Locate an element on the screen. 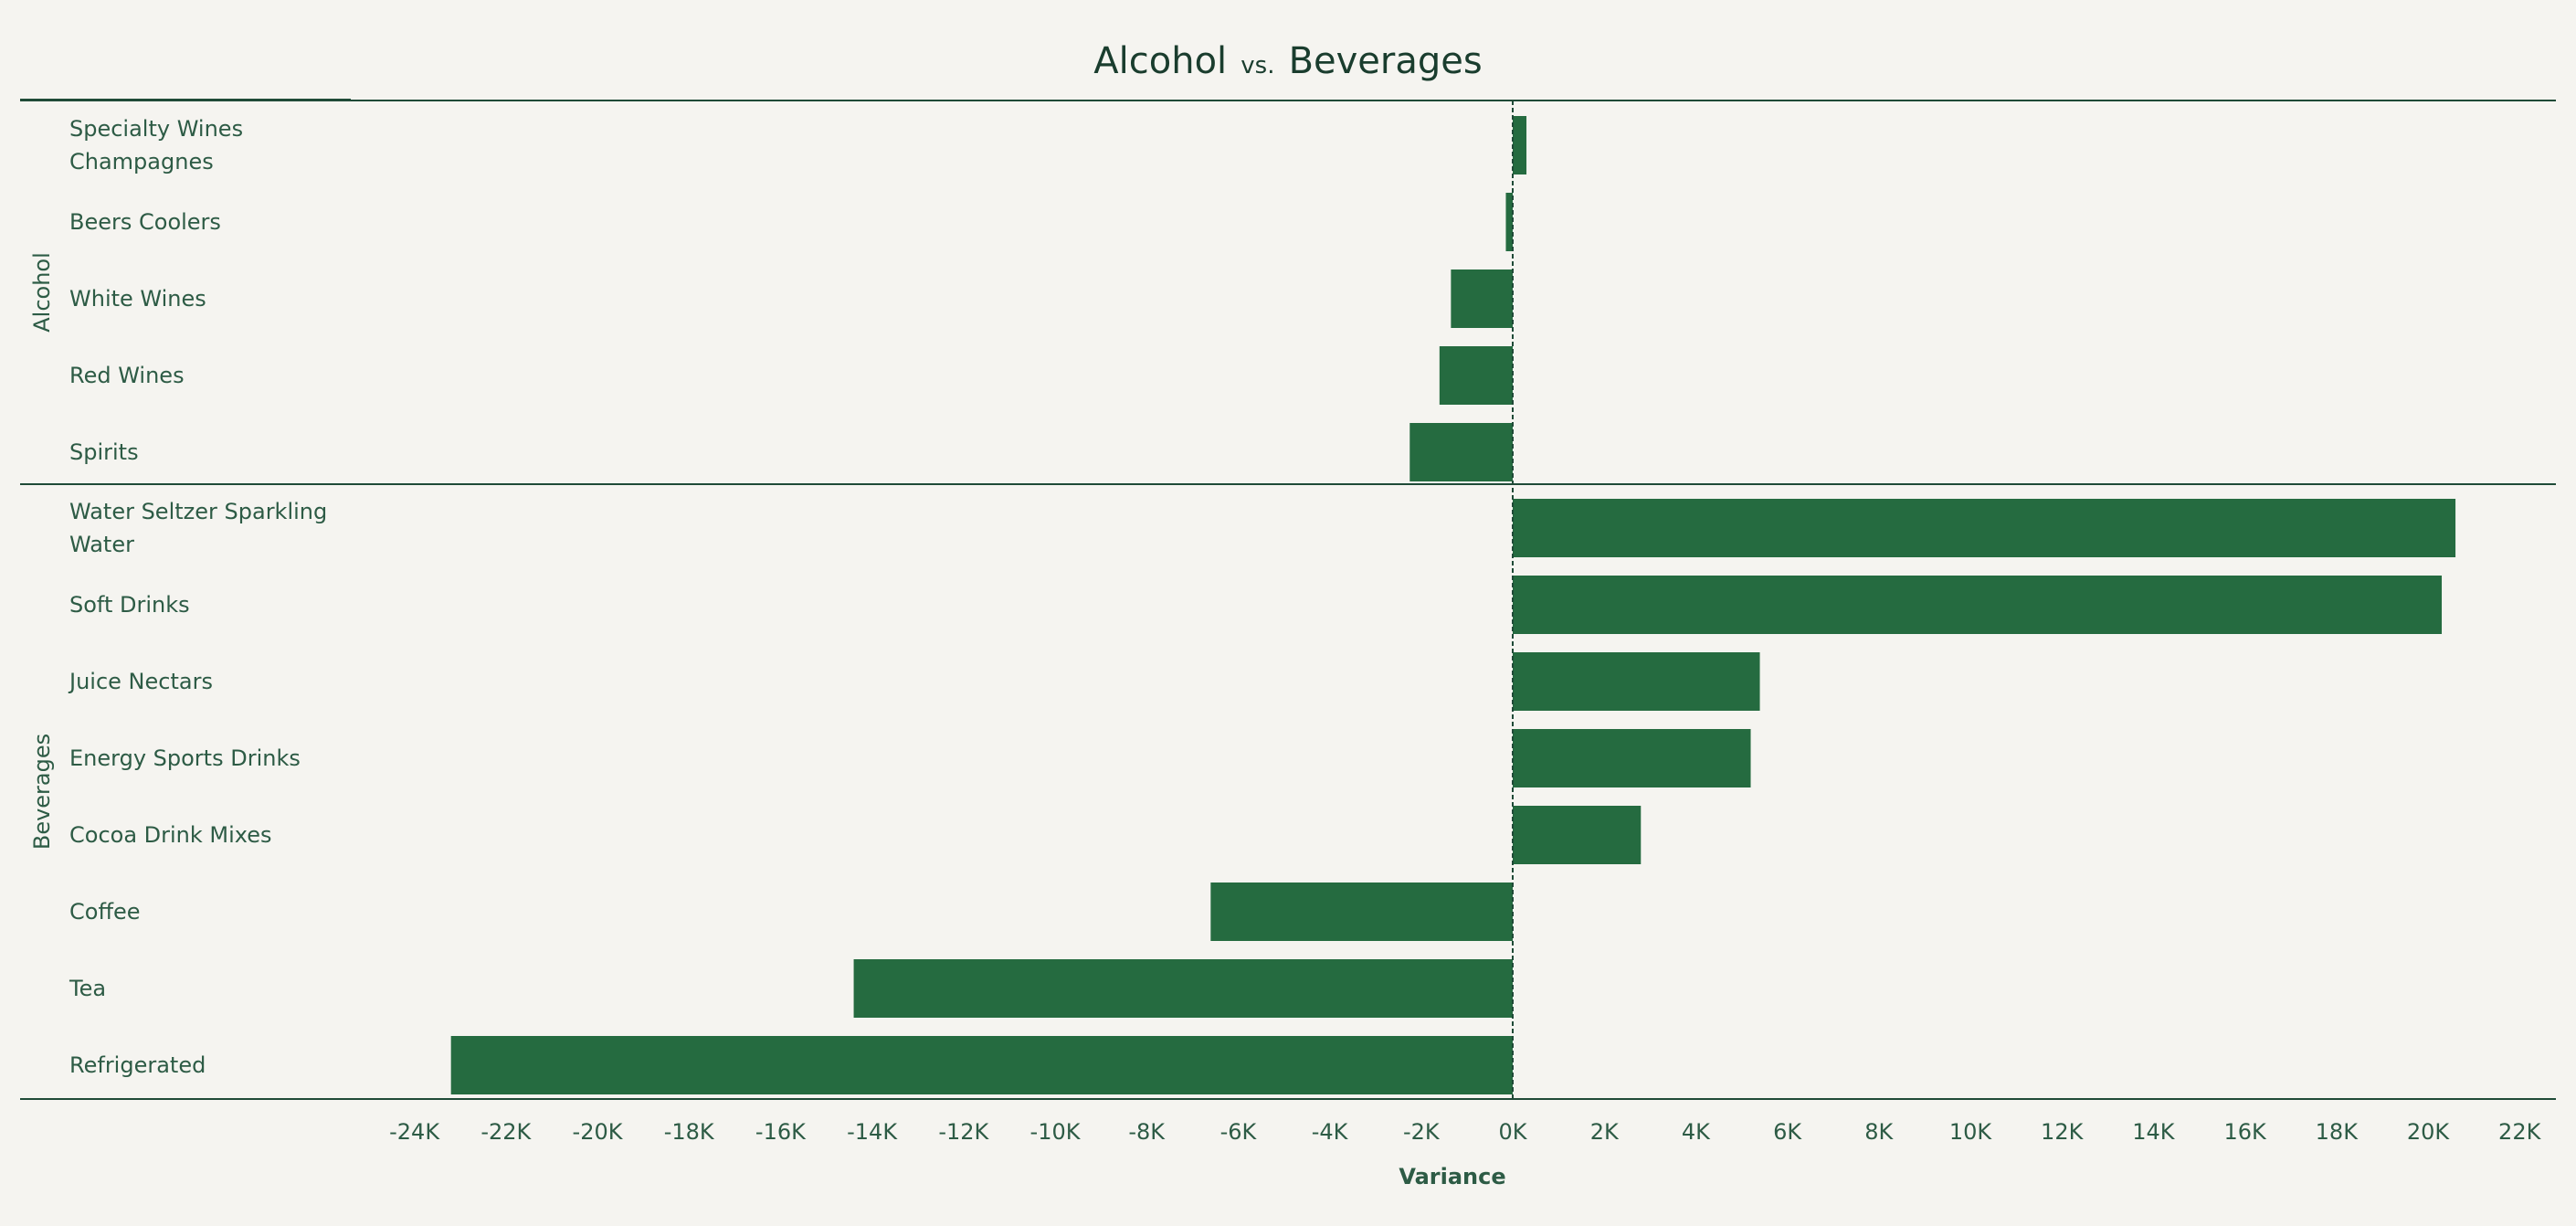 The image size is (2576, 1226). category-label: Refrigerated is located at coordinates (137, 1065).